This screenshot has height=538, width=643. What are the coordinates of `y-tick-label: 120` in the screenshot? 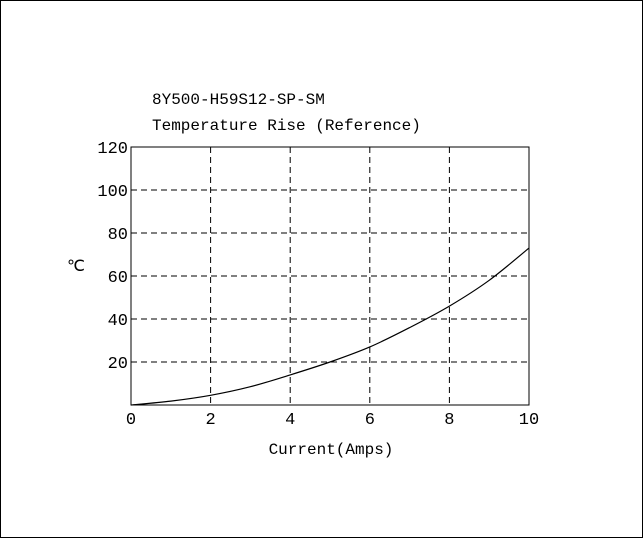 It's located at (112, 149).